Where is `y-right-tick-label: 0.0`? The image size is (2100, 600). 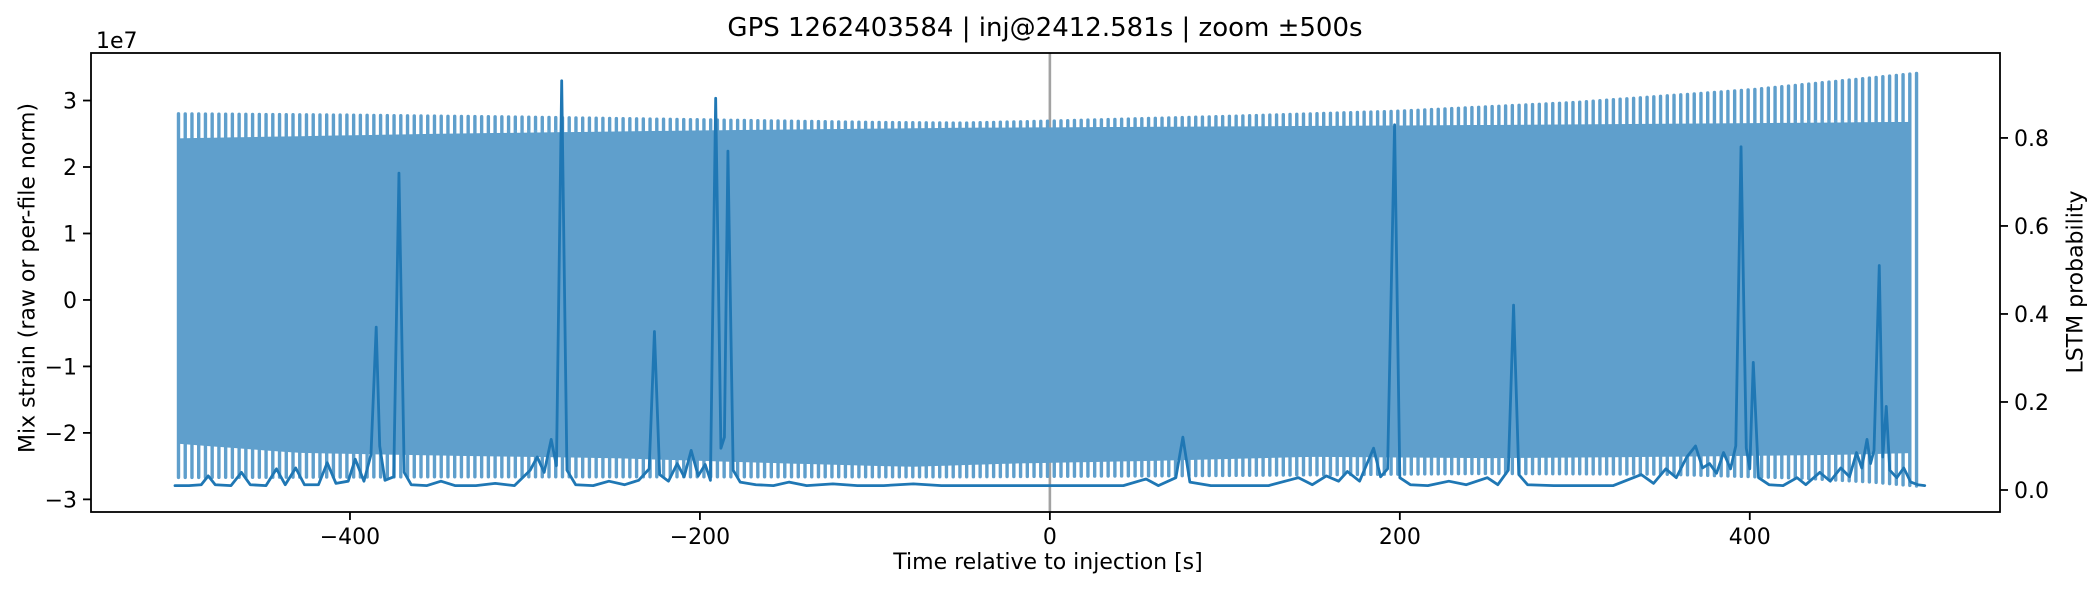
y-right-tick-label: 0.0 is located at coordinates (2031, 491).